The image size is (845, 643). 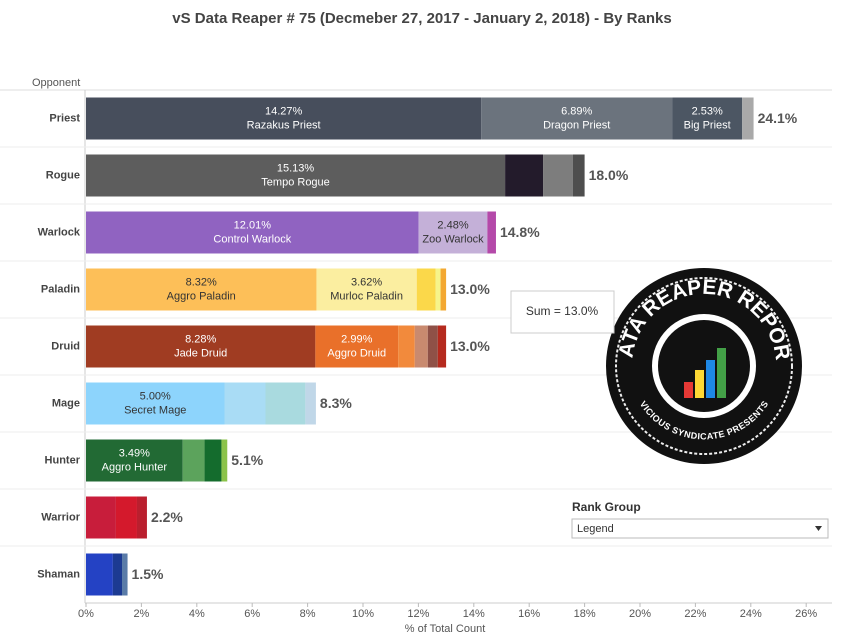 What do you see at coordinates (56, 83) in the screenshot?
I see `y-axis-label: Opponent` at bounding box center [56, 83].